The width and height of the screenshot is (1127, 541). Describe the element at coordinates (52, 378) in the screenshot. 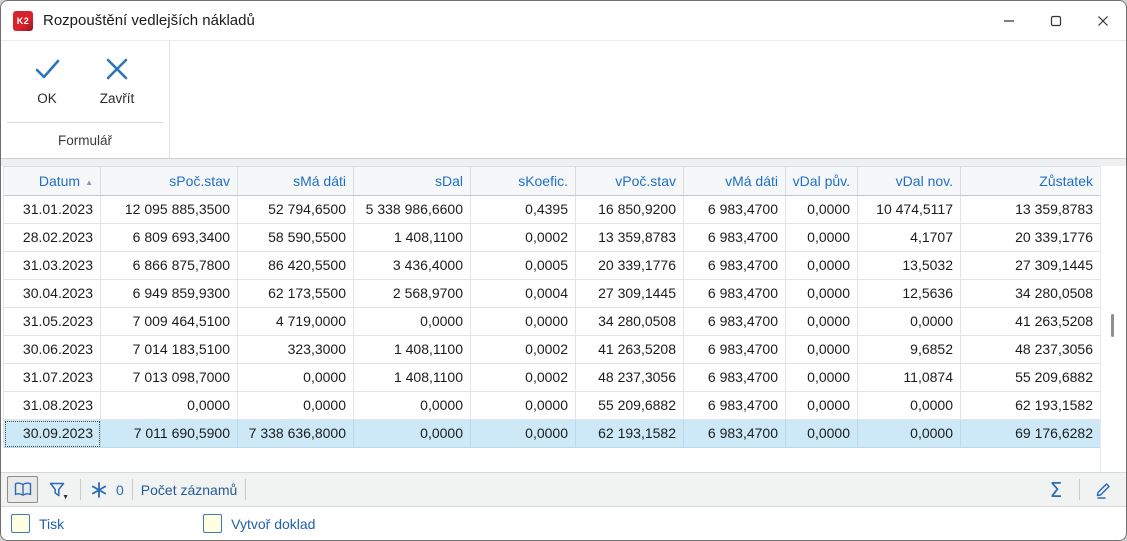

I see `table-cell: 31.07.2023` at that location.